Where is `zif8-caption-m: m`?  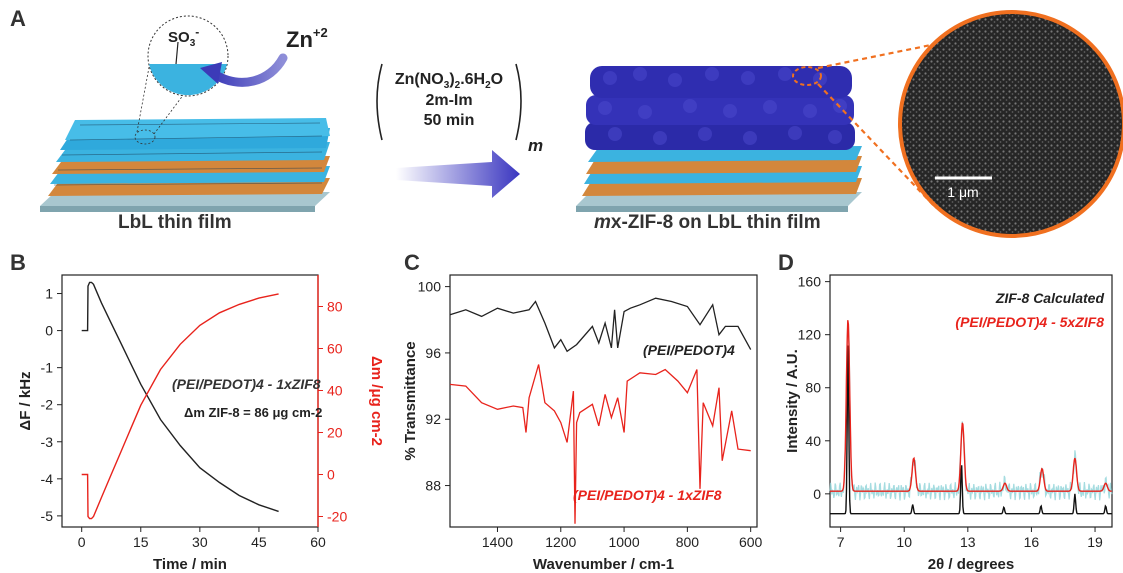
zif8-caption-m: m is located at coordinates (602, 222).